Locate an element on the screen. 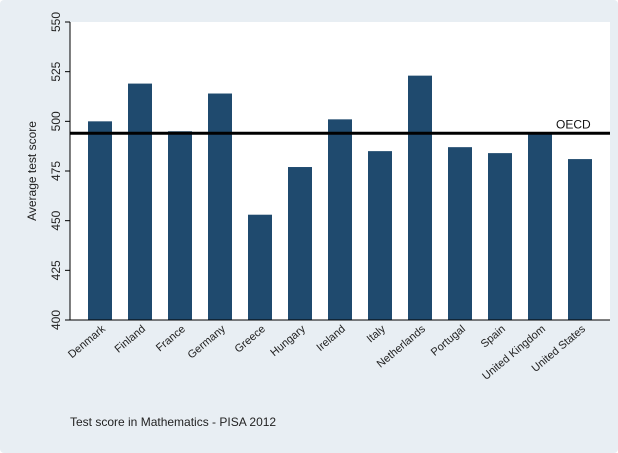 The height and width of the screenshot is (453, 618). x-tick-label: Denmark is located at coordinates (87, 342).